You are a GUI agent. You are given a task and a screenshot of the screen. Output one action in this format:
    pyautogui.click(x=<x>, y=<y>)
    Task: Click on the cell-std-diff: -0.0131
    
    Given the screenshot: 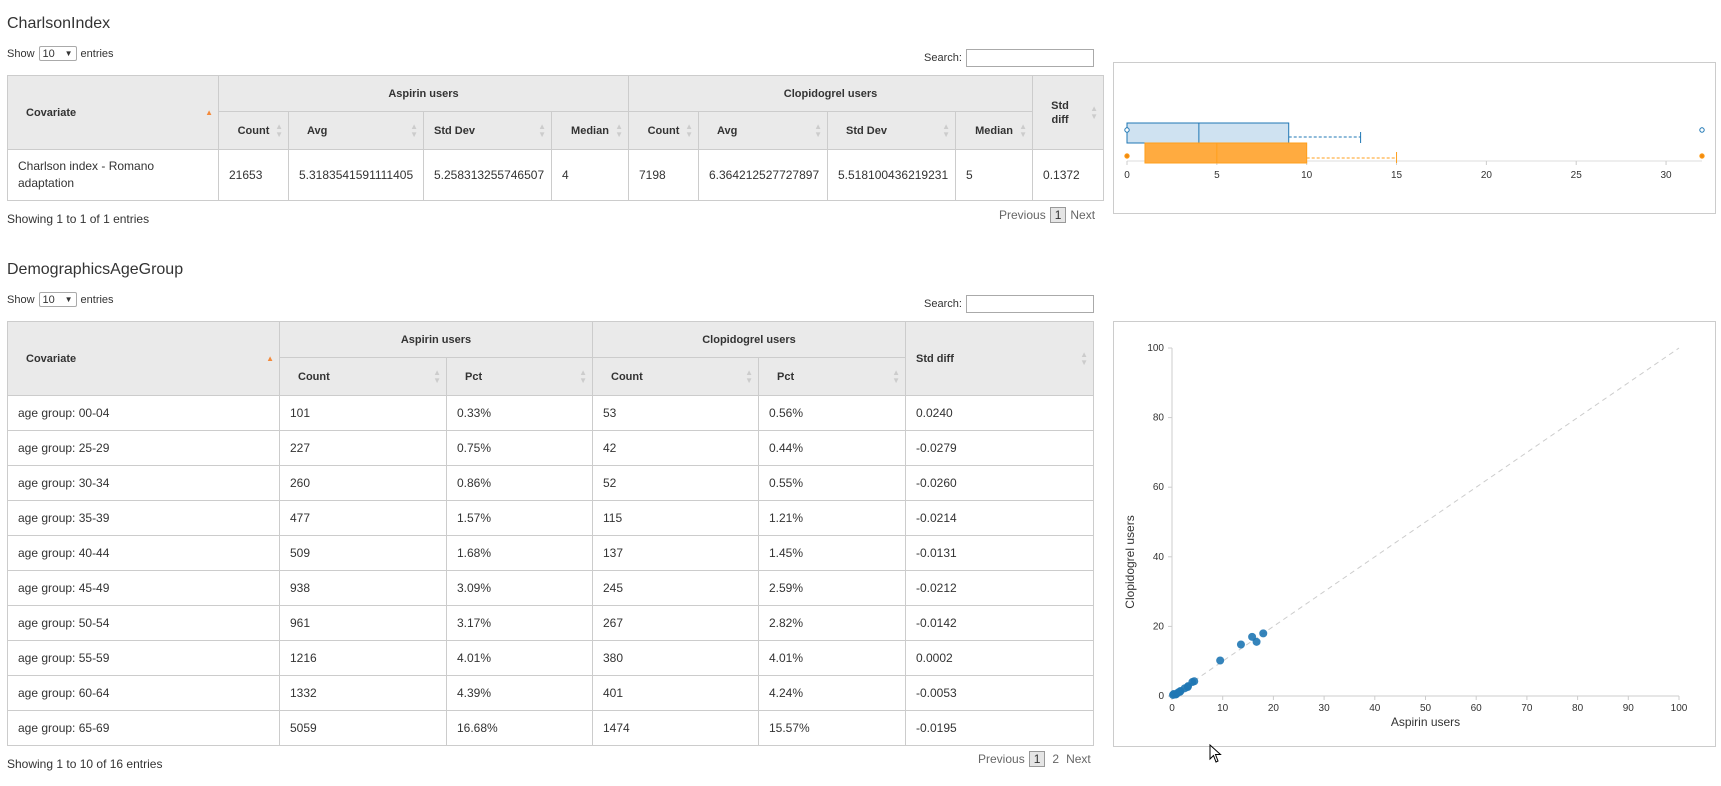 What is the action you would take?
    pyautogui.click(x=999, y=553)
    